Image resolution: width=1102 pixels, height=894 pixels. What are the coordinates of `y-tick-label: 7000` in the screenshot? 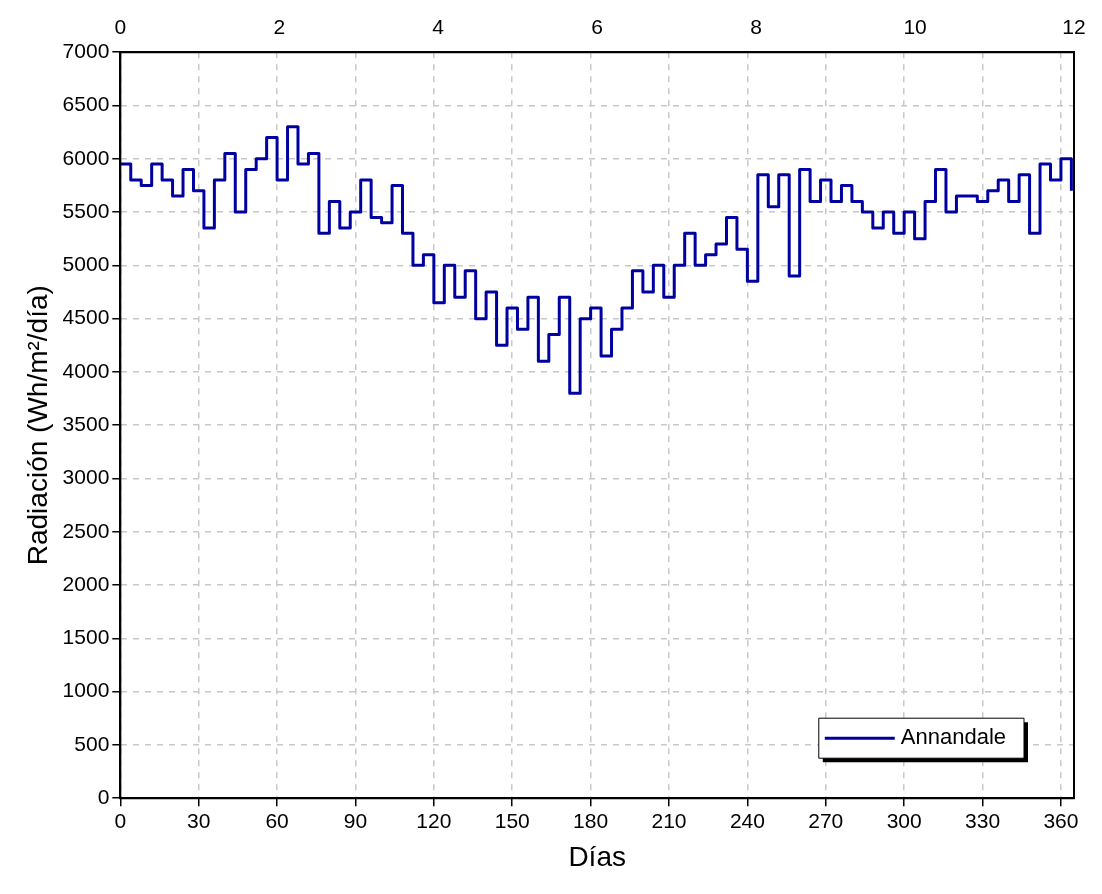 It's located at (86, 50).